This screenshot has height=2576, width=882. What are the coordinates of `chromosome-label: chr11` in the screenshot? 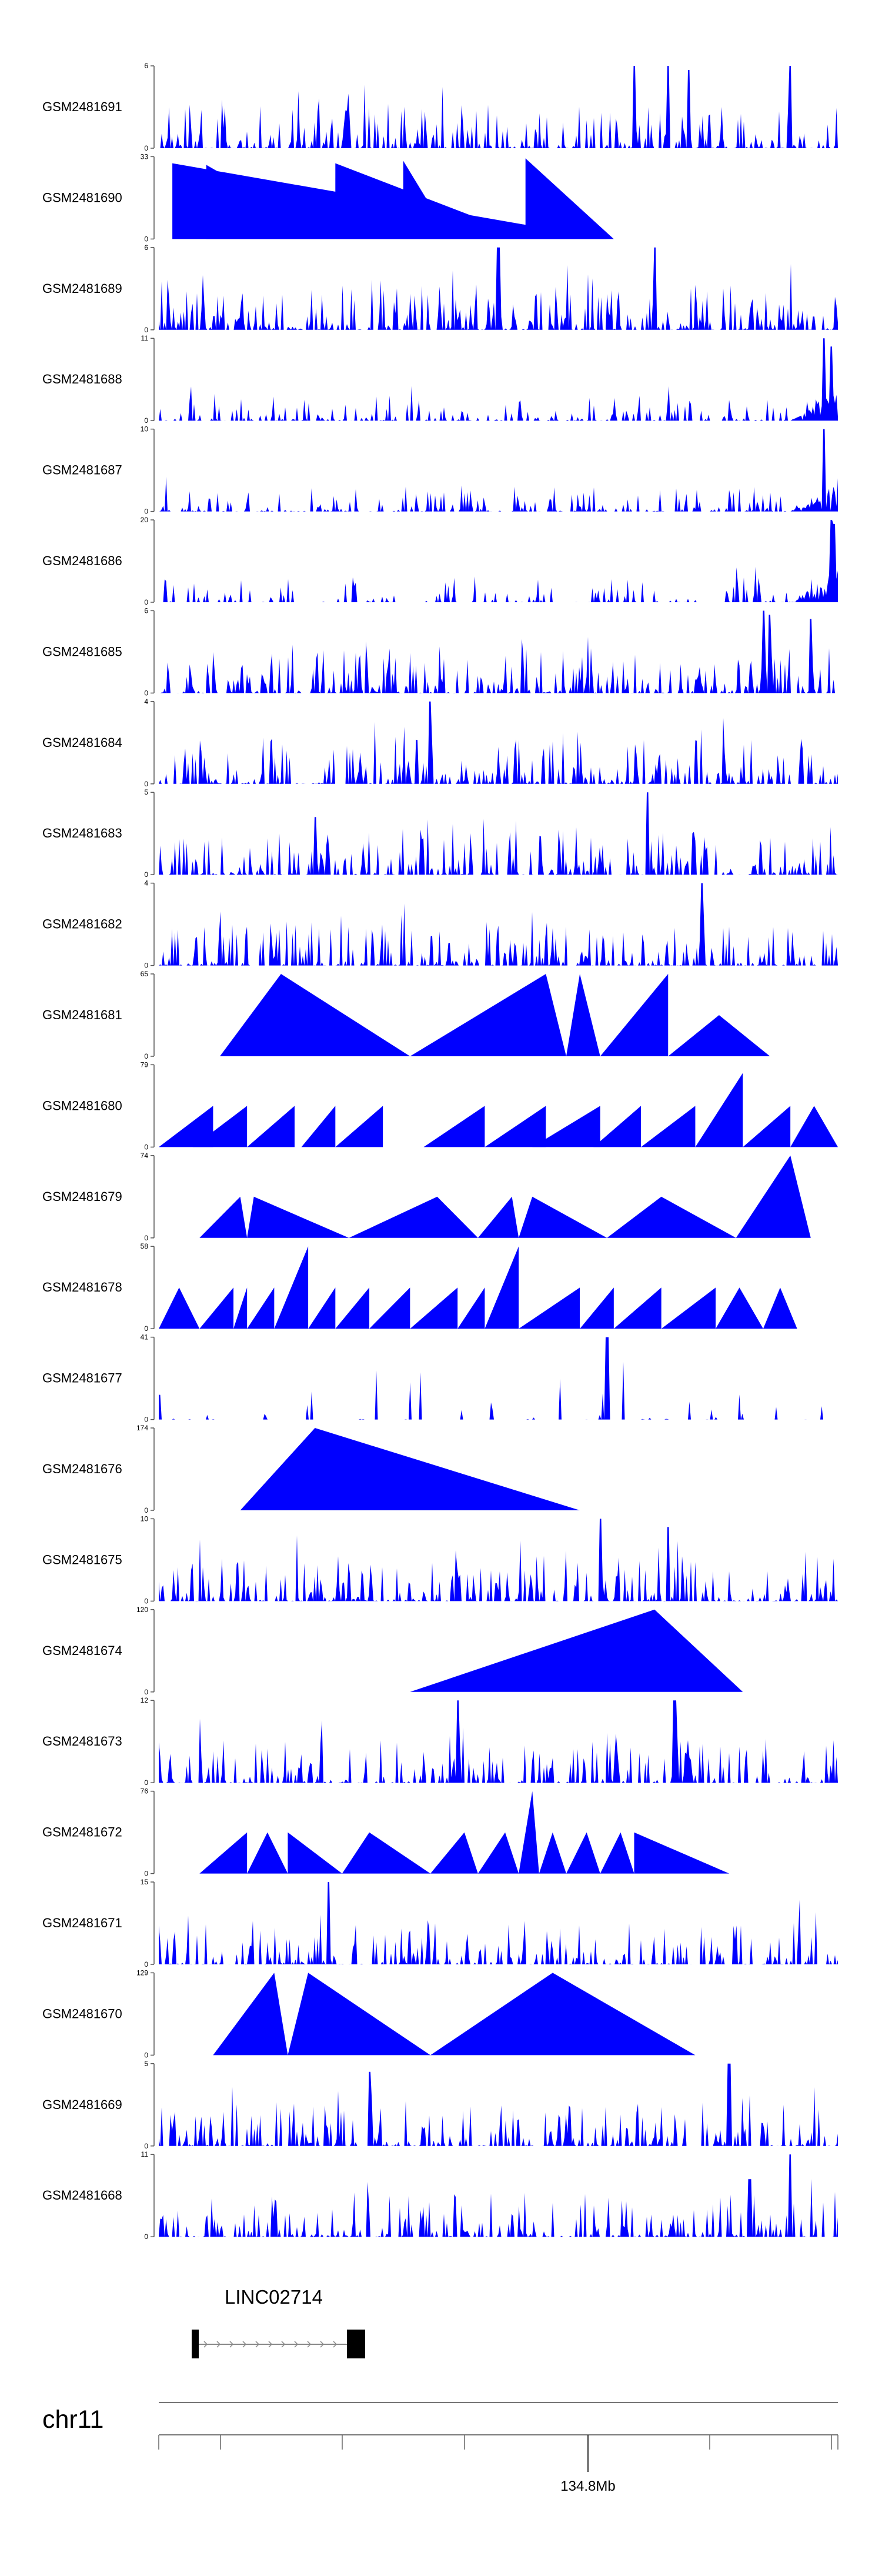 It's located at (72, 2419).